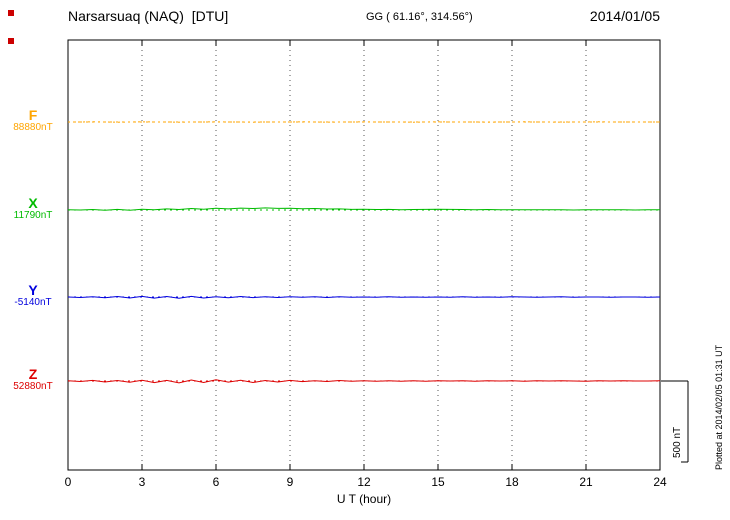 This screenshot has height=520, width=730. What do you see at coordinates (68, 482) in the screenshot?
I see `tick-label: 0` at bounding box center [68, 482].